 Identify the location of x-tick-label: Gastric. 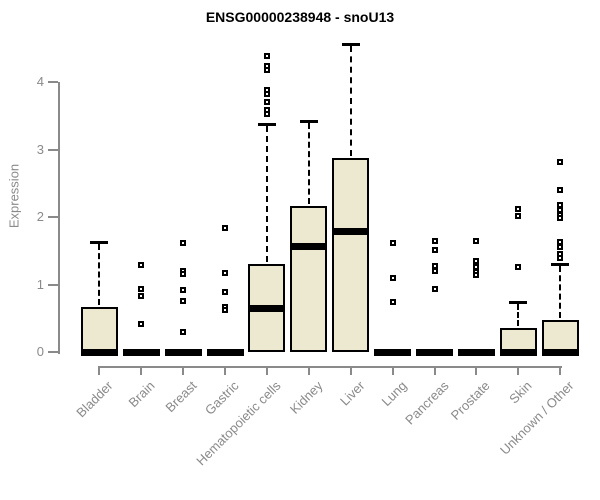
(221, 398).